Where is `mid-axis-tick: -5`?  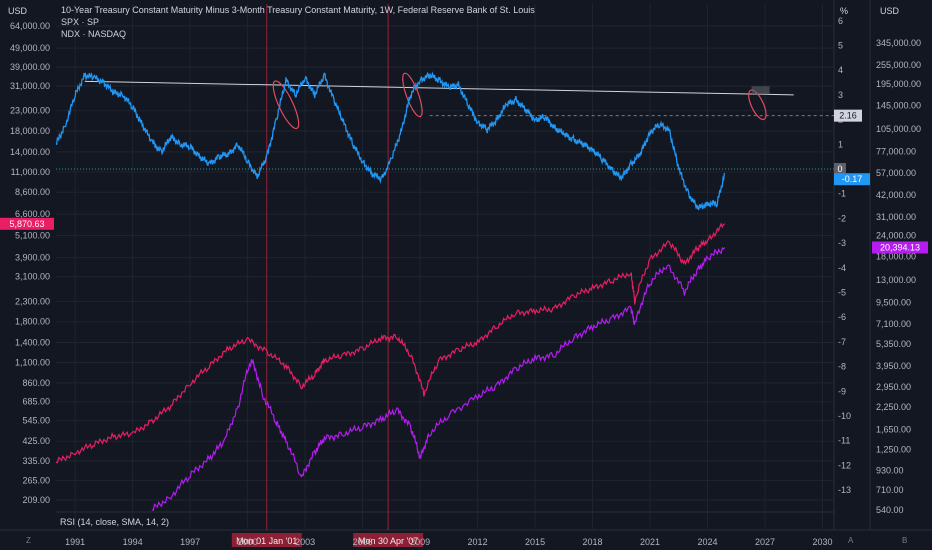 mid-axis-tick: -5 is located at coordinates (842, 293).